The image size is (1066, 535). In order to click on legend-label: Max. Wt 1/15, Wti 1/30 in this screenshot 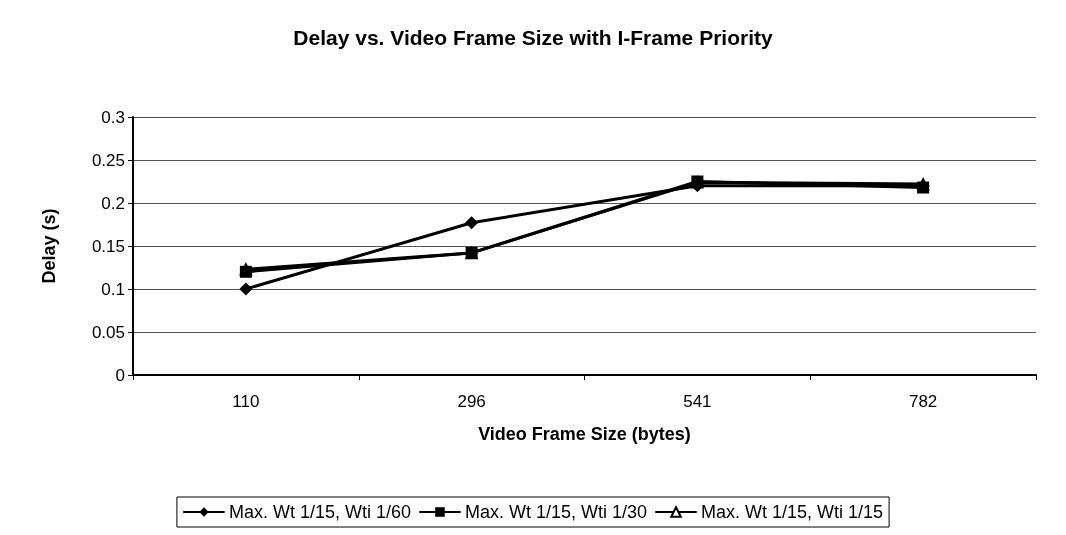, I will do `click(556, 512)`.